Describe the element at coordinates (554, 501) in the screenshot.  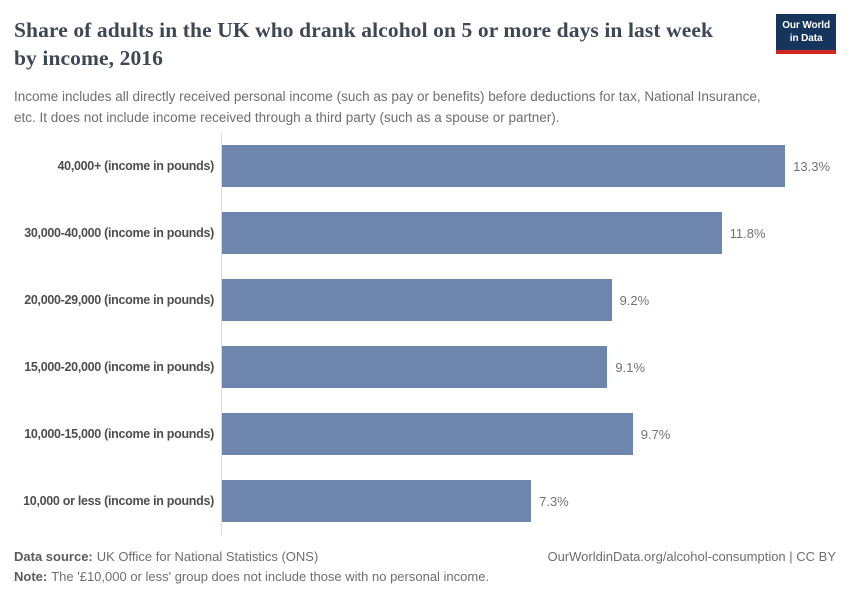
I see `value-label: 7.3%` at that location.